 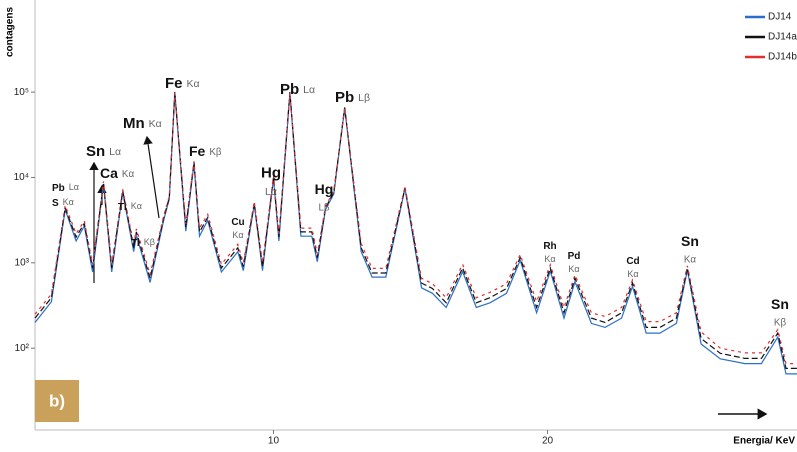 What do you see at coordinates (22, 262) in the screenshot?
I see `y-tick-label: 10³` at bounding box center [22, 262].